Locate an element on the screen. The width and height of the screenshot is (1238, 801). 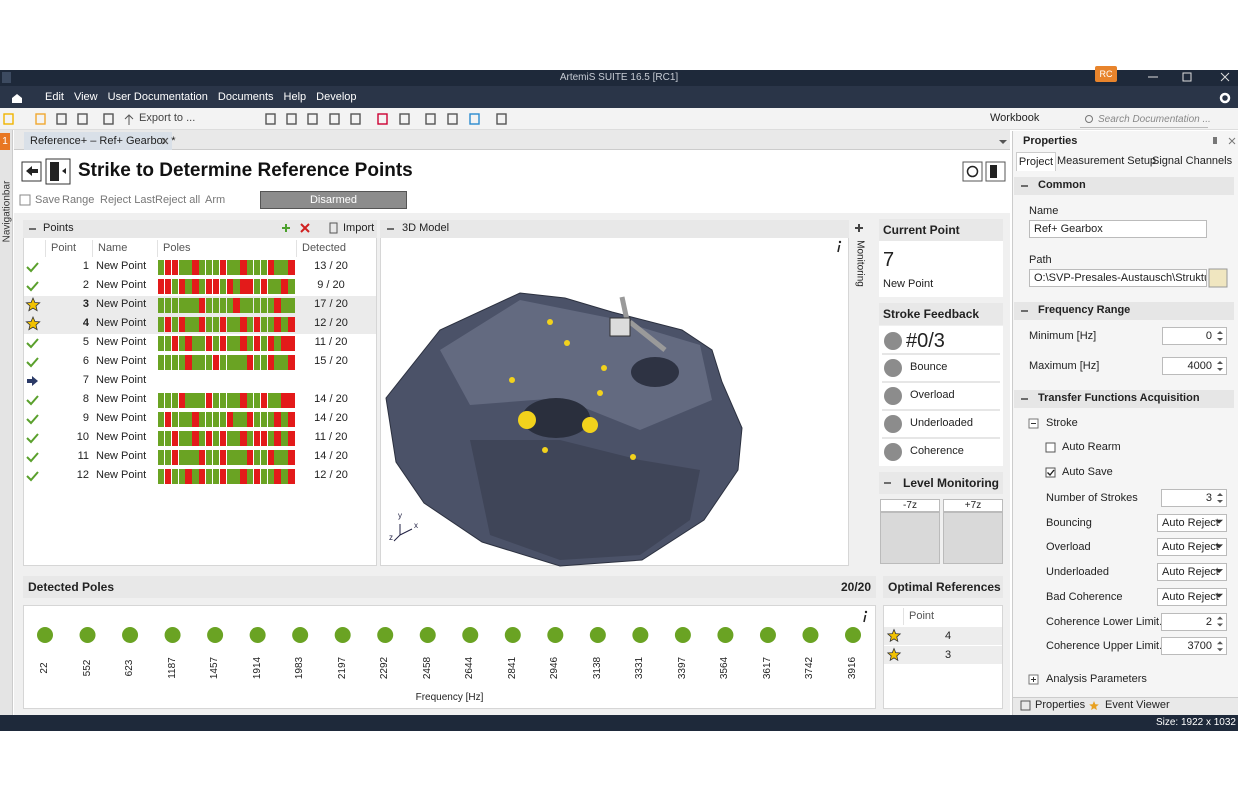
bottom-tab-bar is located at coordinates (1125, 706).